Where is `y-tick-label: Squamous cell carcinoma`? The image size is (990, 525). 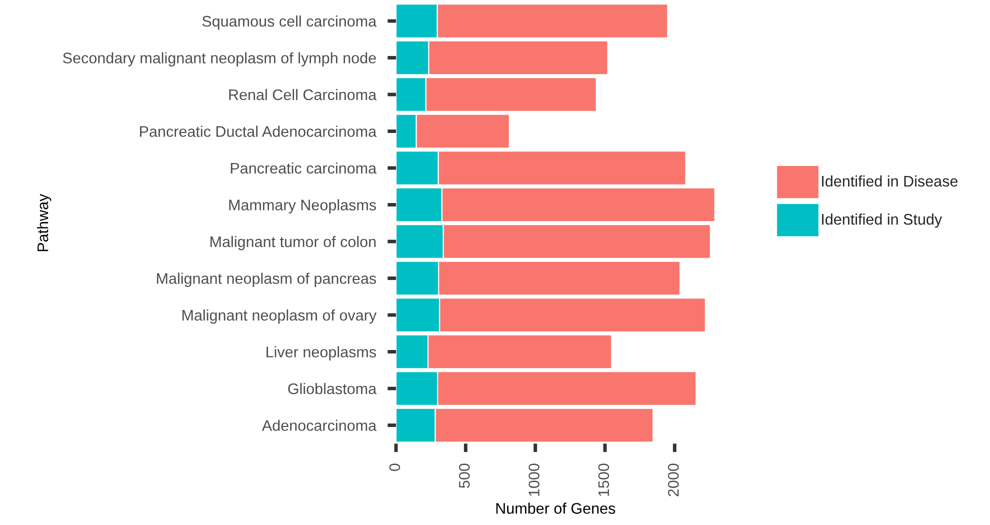 y-tick-label: Squamous cell carcinoma is located at coordinates (289, 22).